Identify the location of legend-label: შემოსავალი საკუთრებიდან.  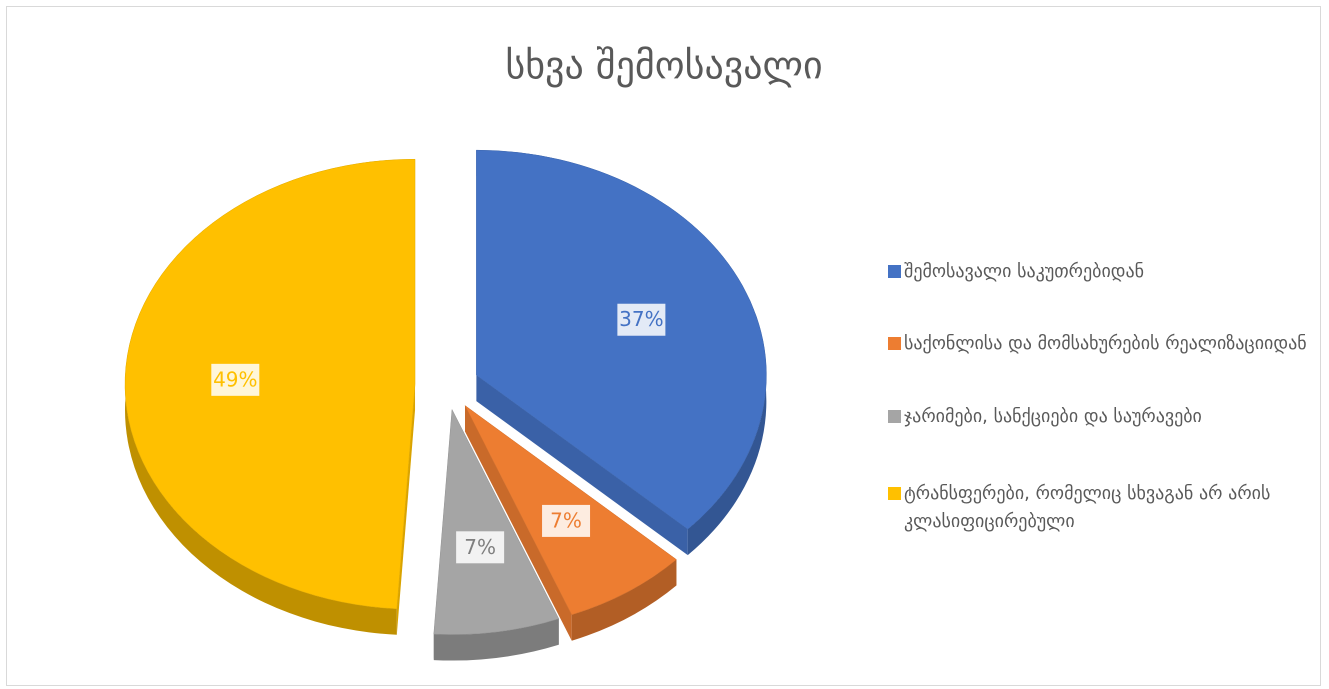
(1024, 271).